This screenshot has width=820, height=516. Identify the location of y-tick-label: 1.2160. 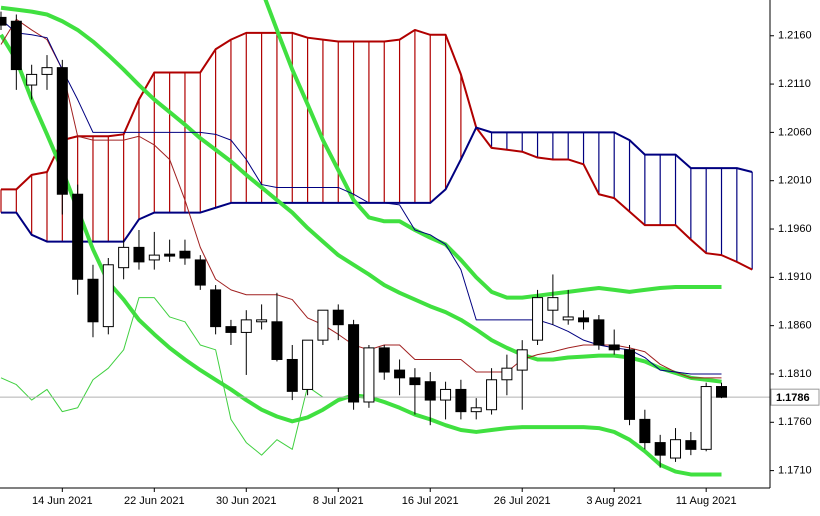
(795, 36).